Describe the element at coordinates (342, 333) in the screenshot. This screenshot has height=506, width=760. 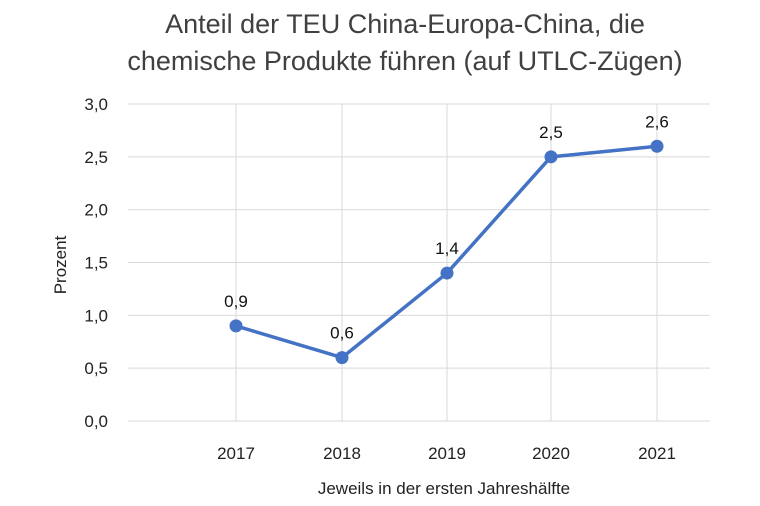
I see `data-label: 0,6` at that location.